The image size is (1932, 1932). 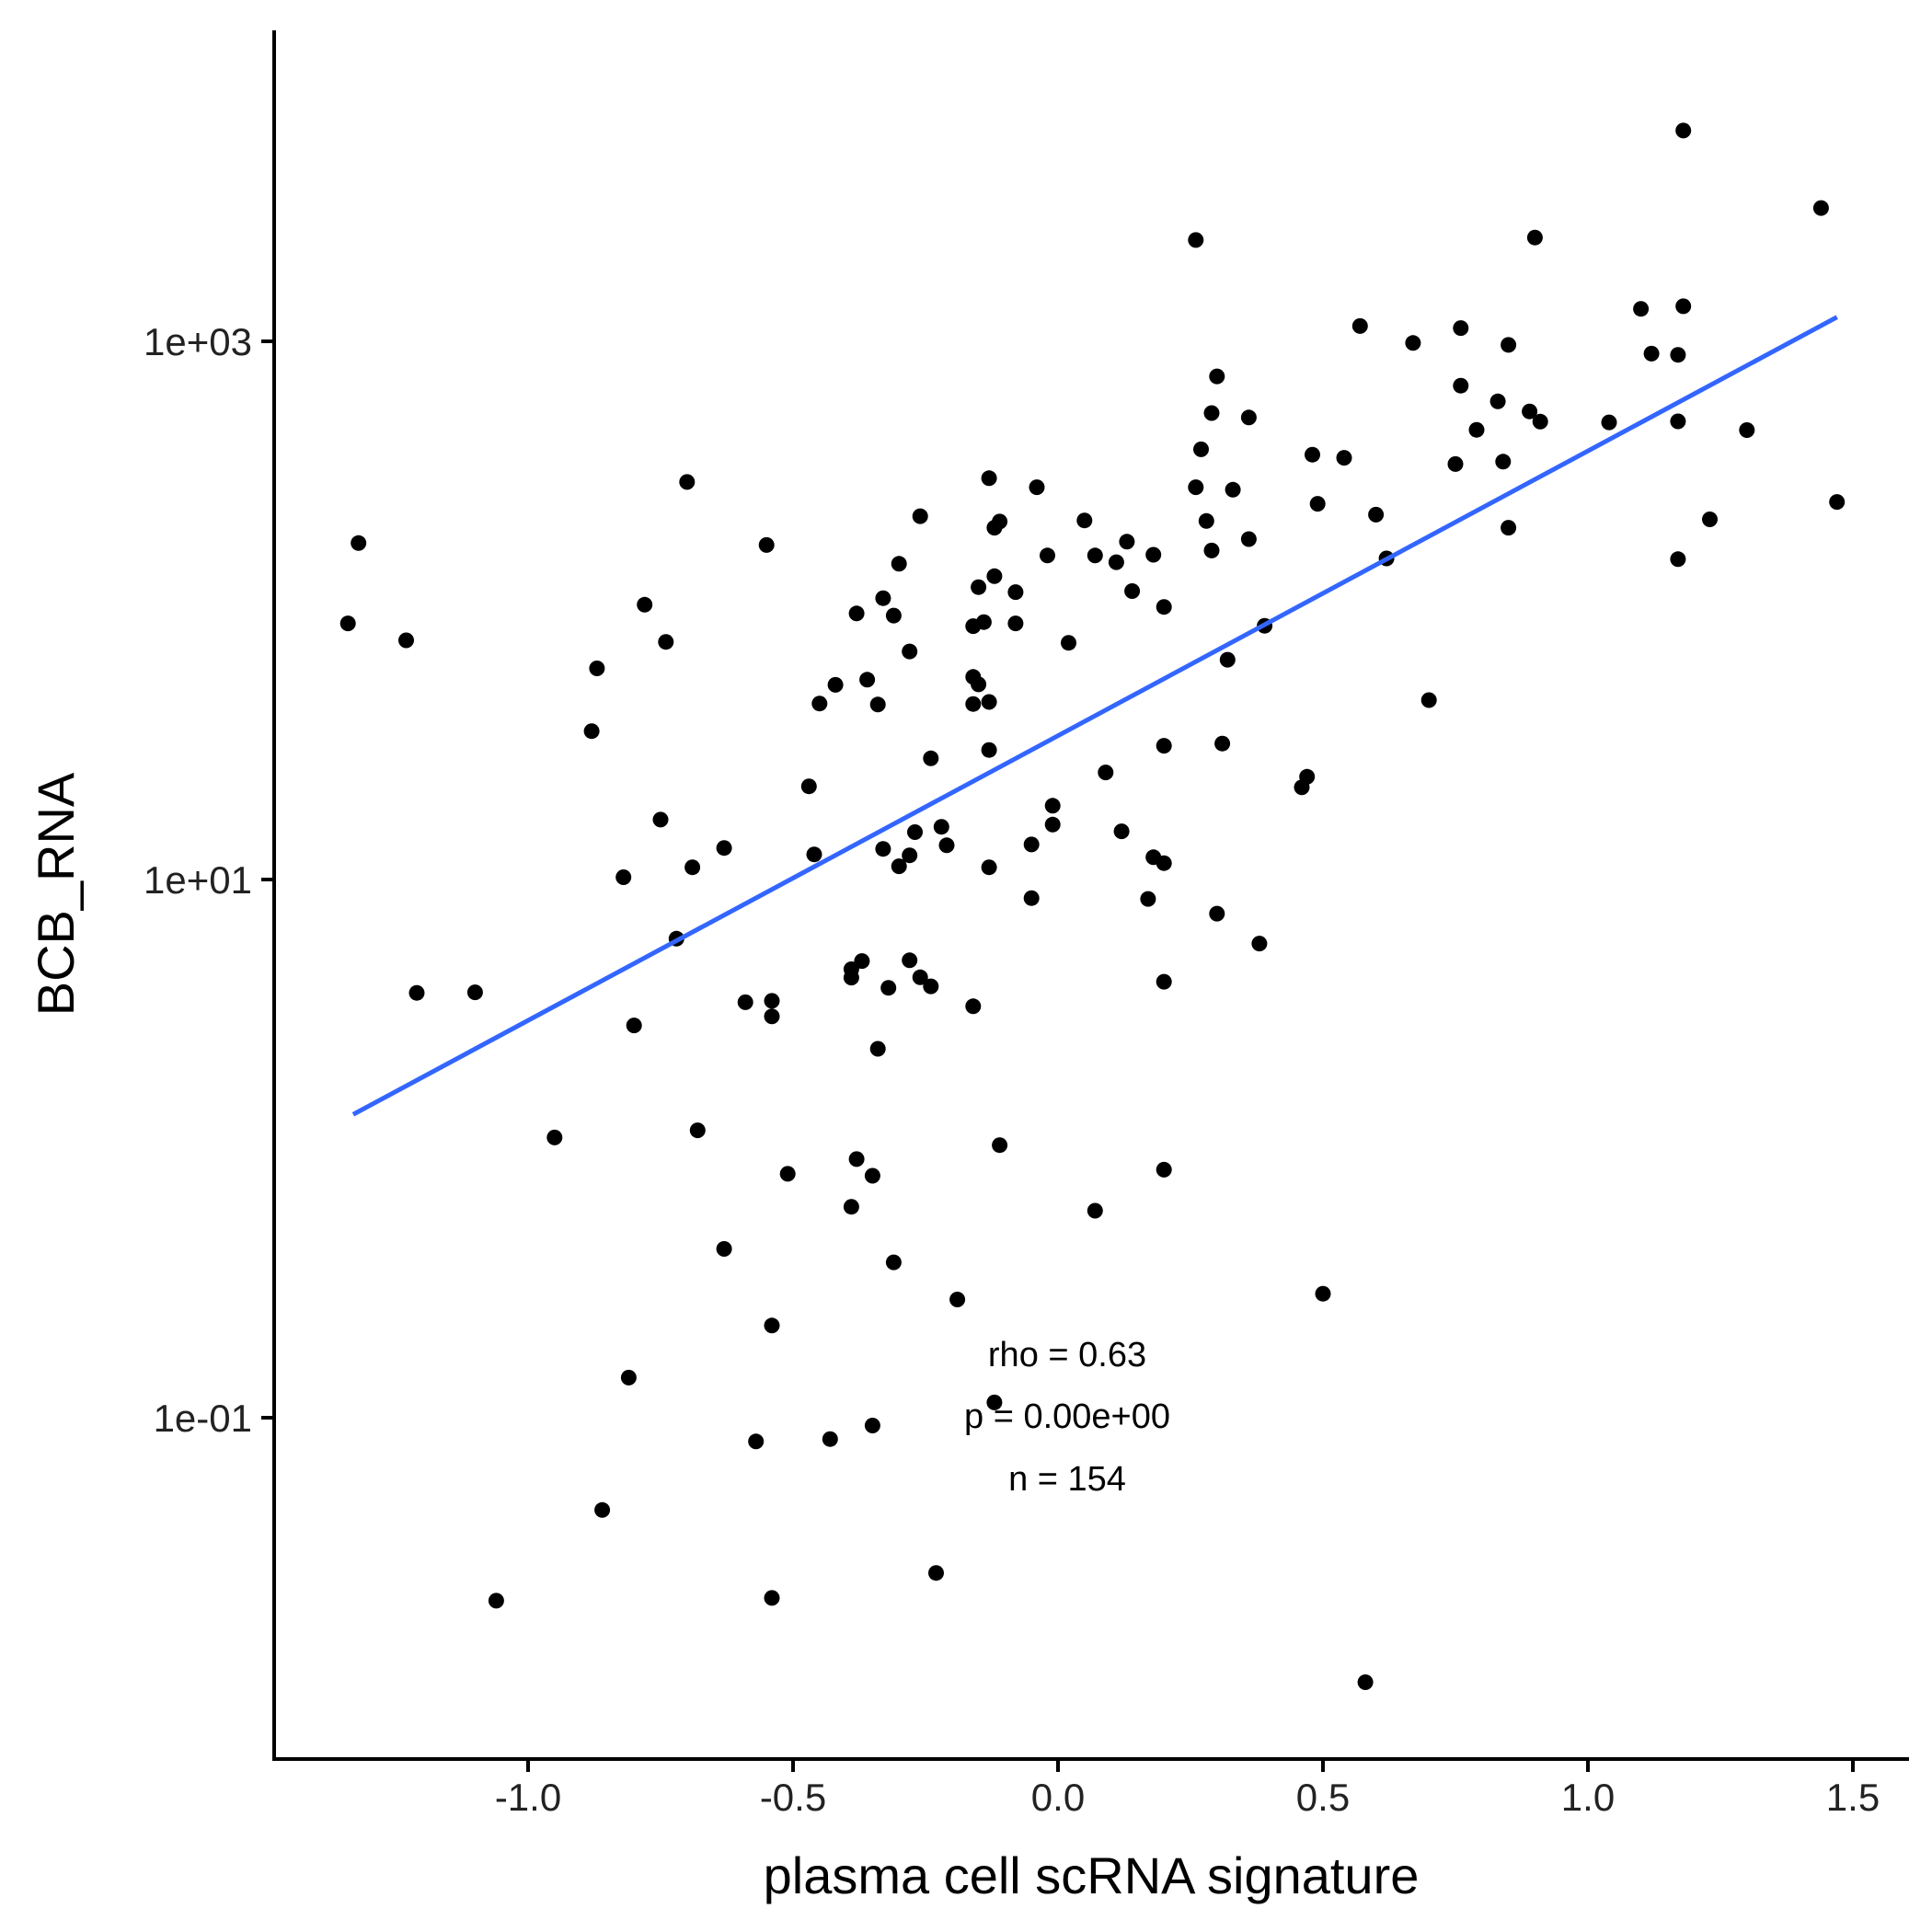 I want to click on y-axis-ticks: 1e-01 1e+01 1e+03, so click(x=209, y=880).